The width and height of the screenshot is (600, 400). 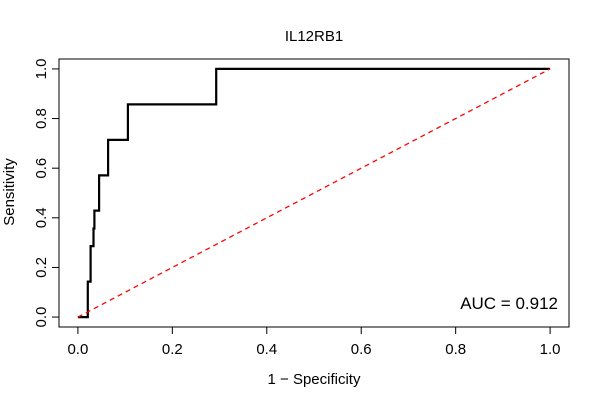 What do you see at coordinates (455, 349) in the screenshot?
I see `x-tick-label: 0.8` at bounding box center [455, 349].